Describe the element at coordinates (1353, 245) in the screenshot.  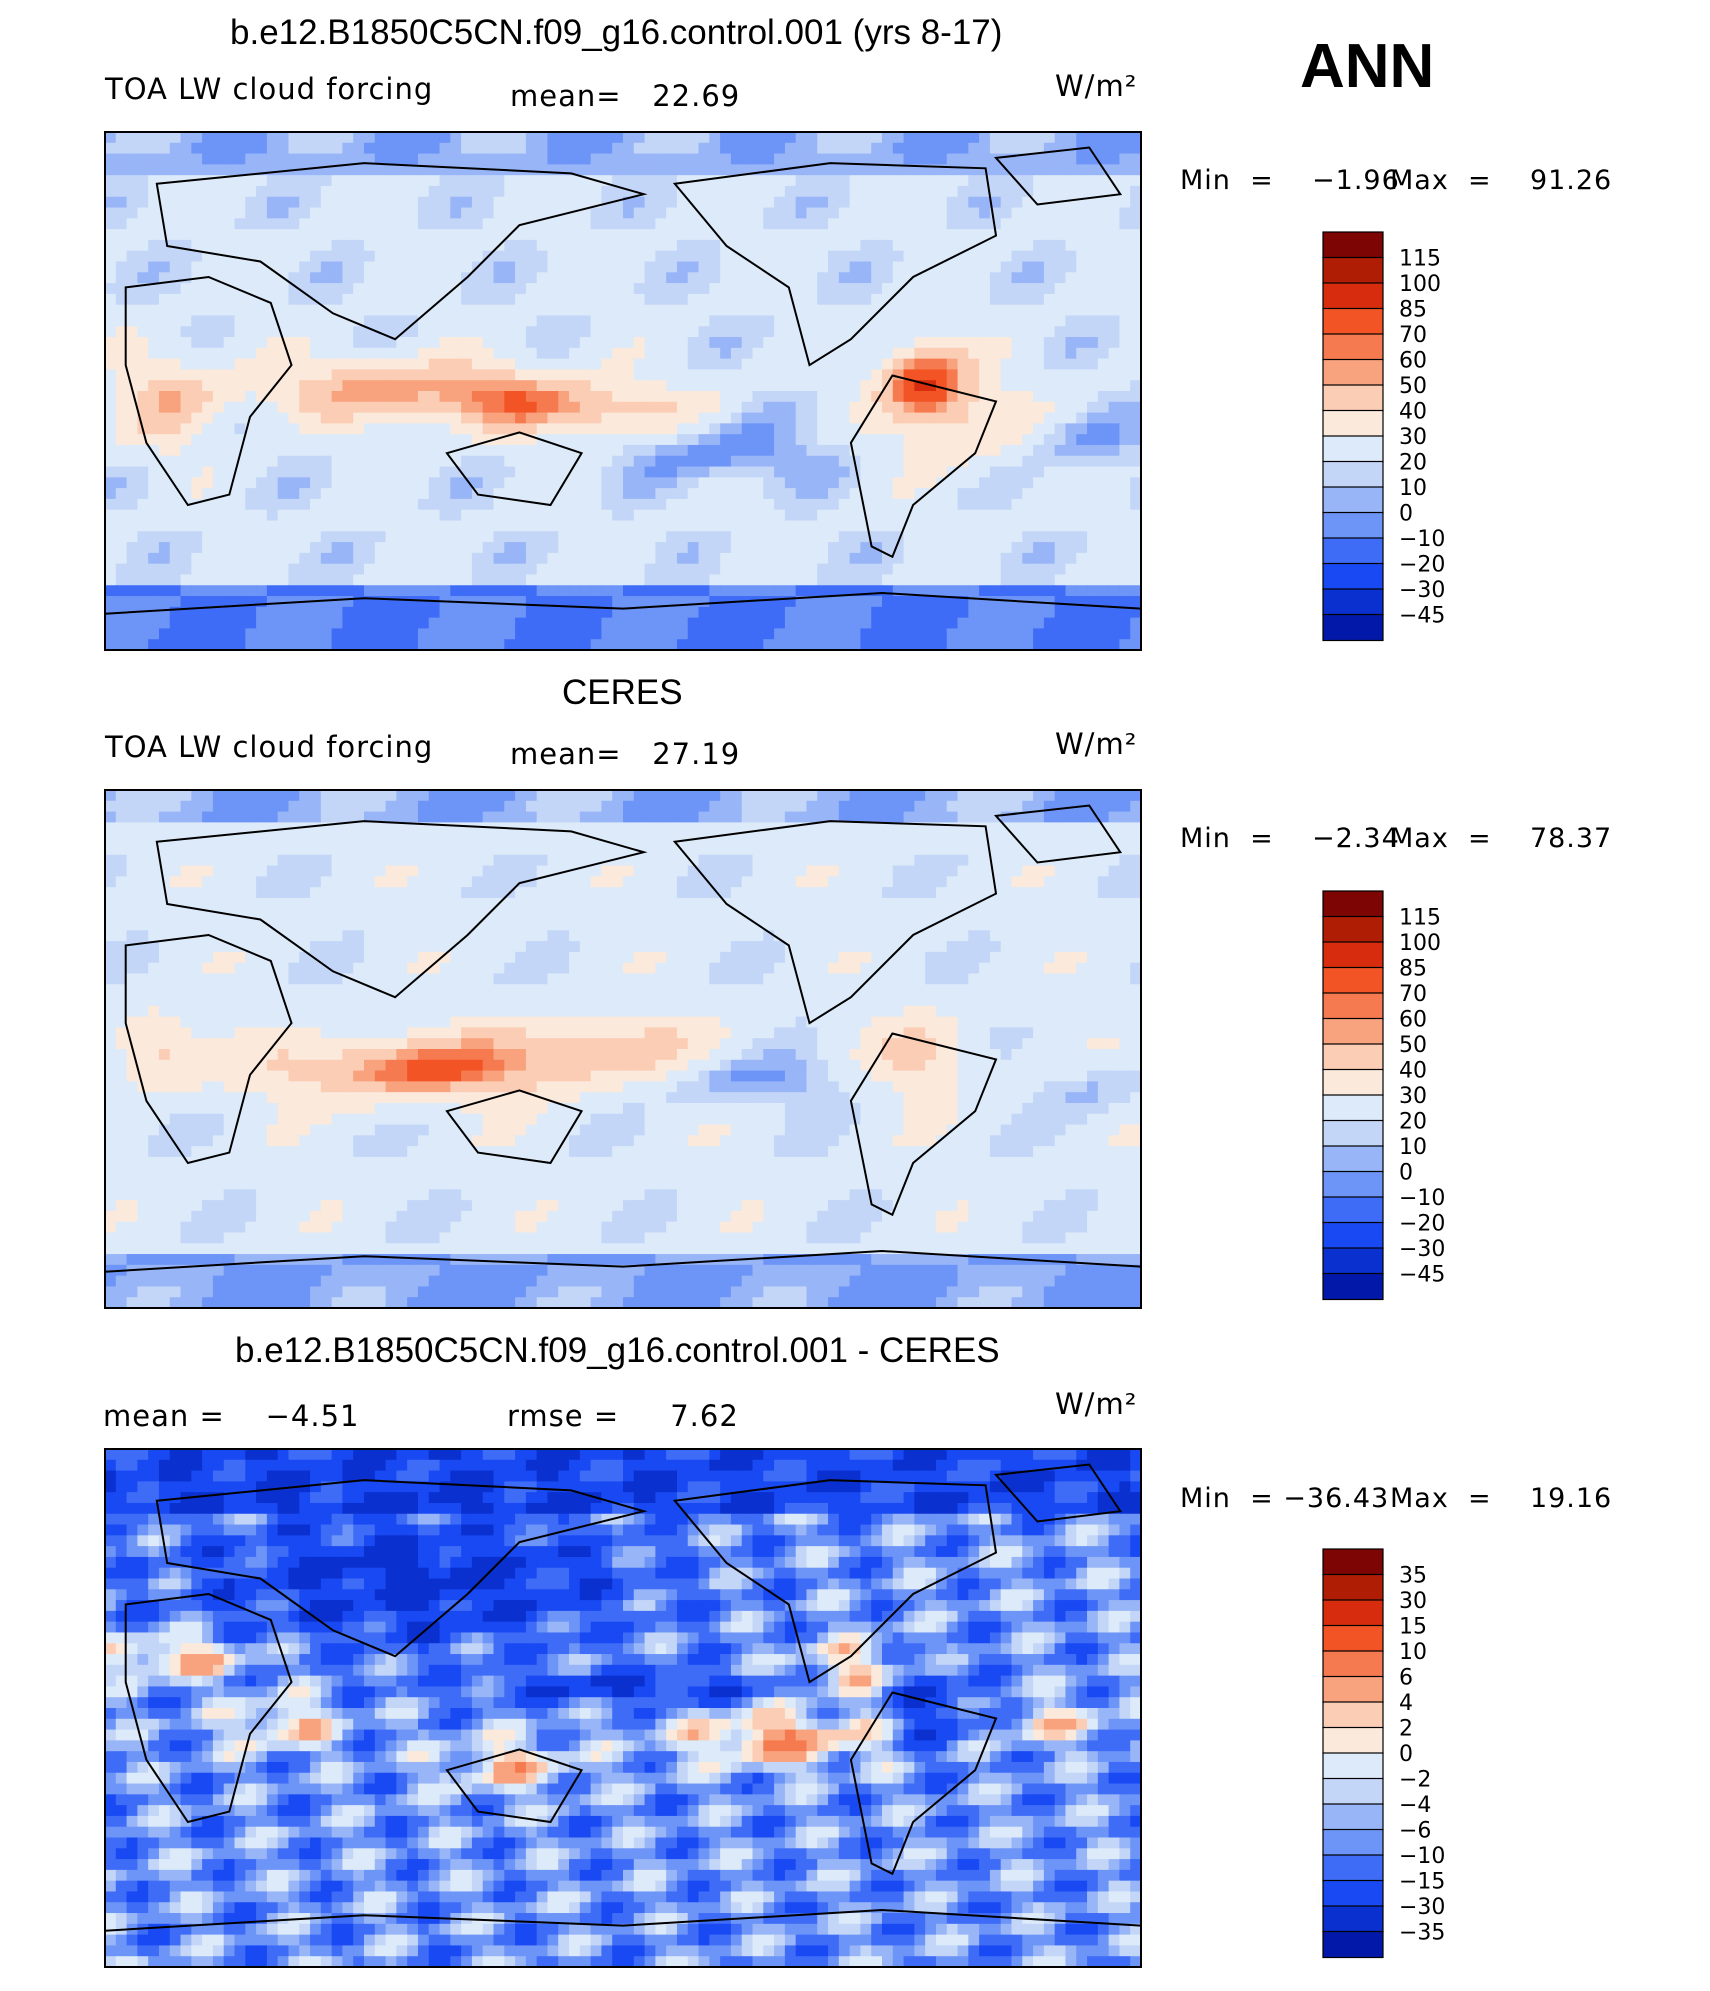
I see `colorbar-box` at that location.